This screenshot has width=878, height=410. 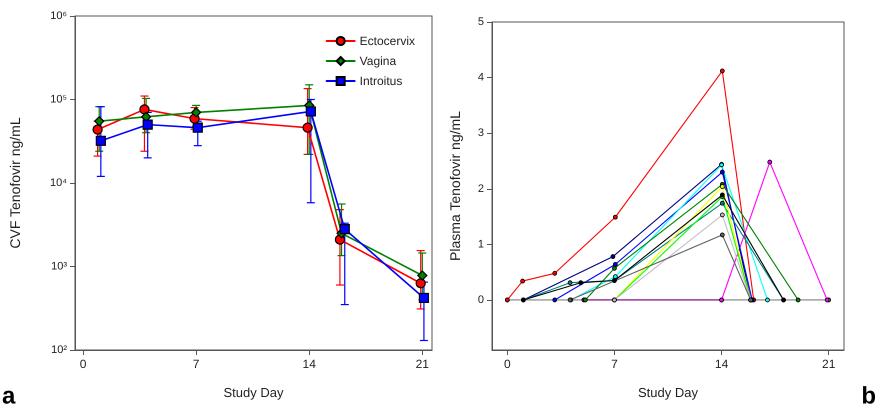 I want to click on legend-label: Vagina, so click(x=378, y=61).